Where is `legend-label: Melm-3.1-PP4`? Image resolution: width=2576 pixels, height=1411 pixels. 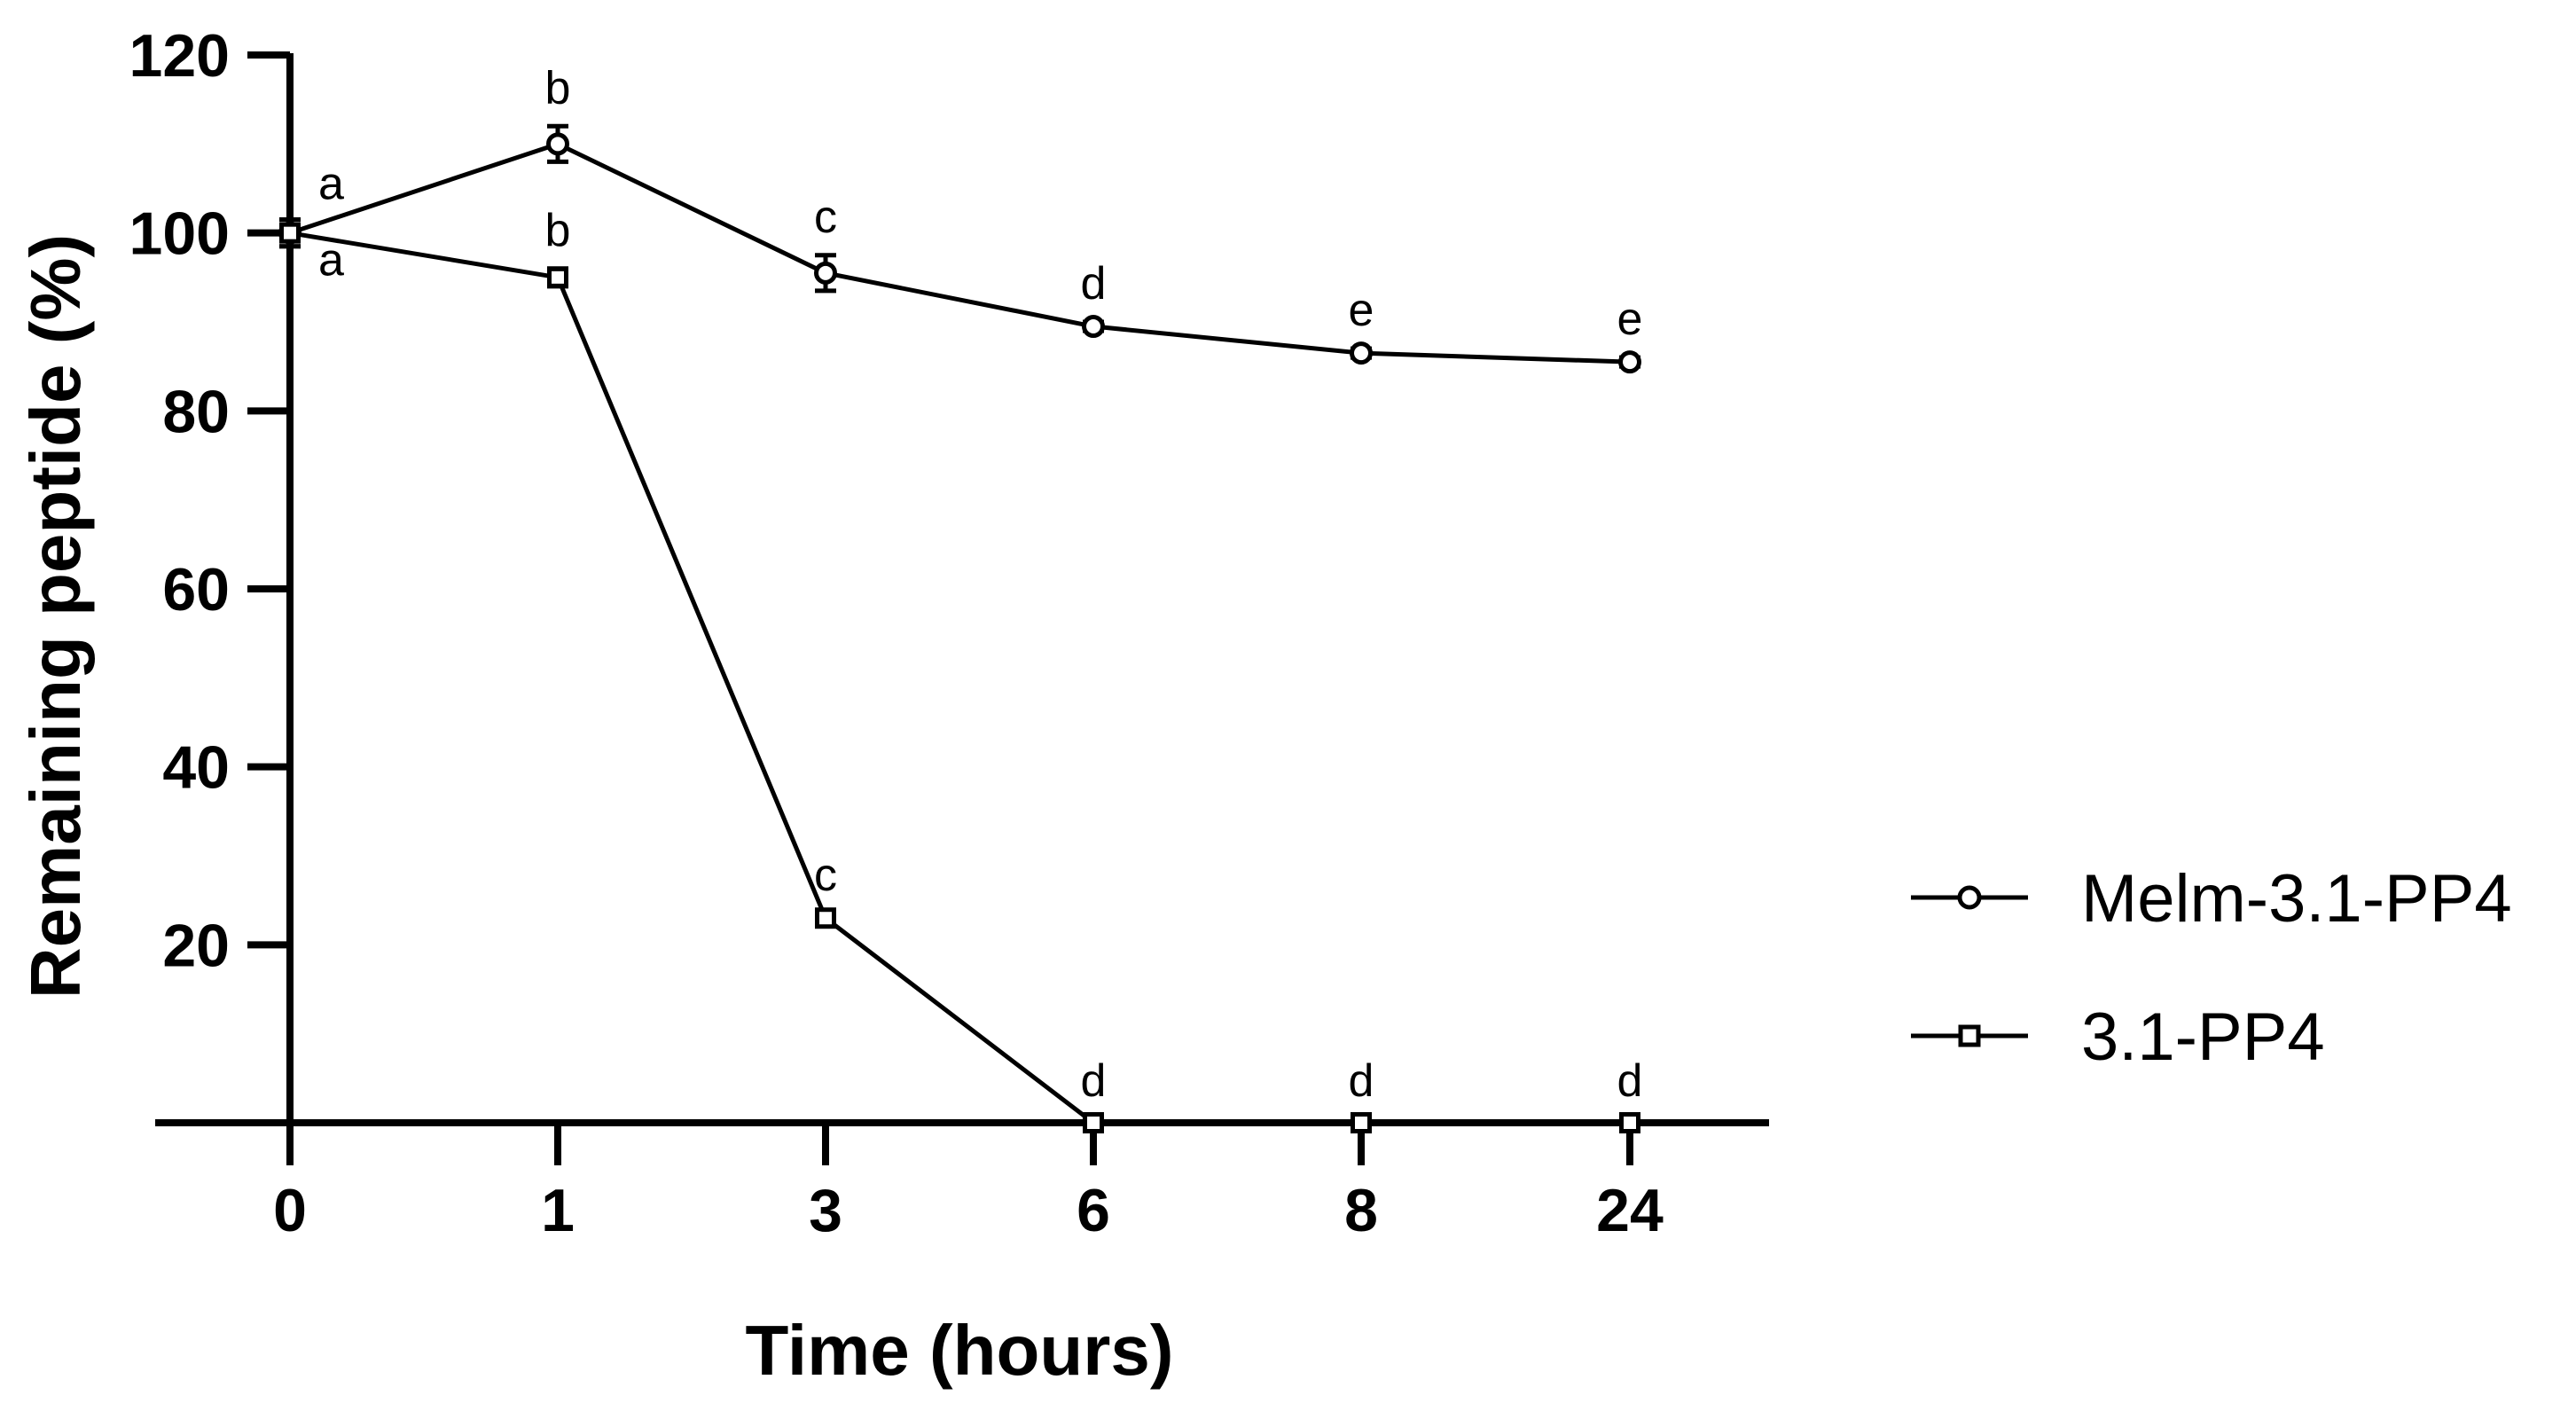
legend-label: Melm-3.1-PP4 is located at coordinates (2296, 899).